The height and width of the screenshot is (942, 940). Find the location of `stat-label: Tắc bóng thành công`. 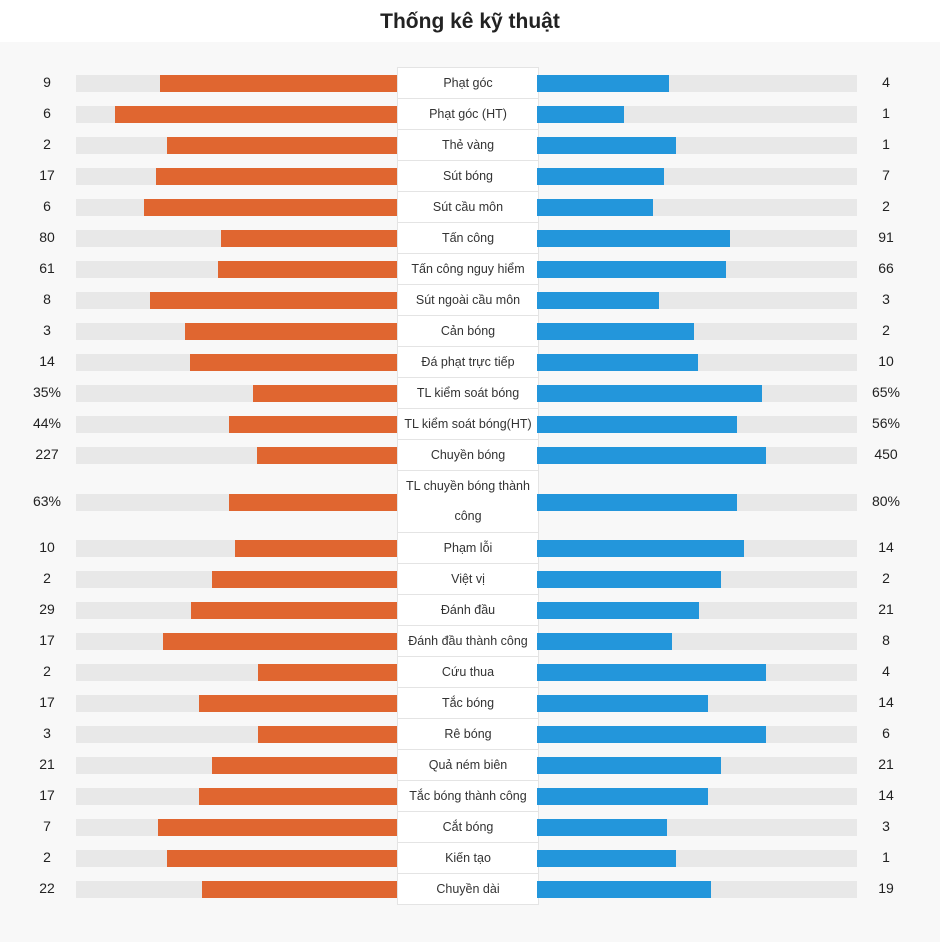

stat-label: Tắc bóng thành công is located at coordinates (468, 796).